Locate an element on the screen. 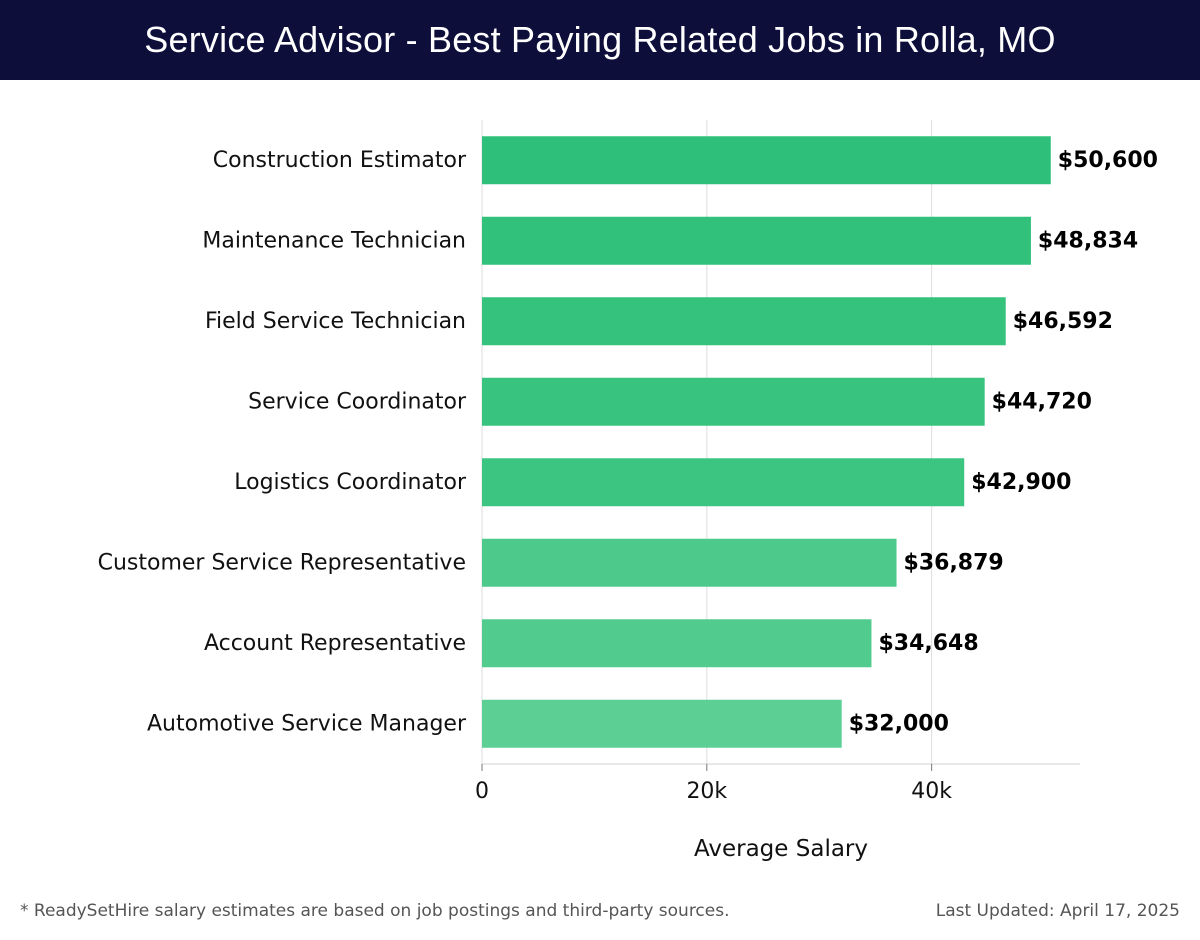 The width and height of the screenshot is (1200, 940). category-label: Automotive Service Manager is located at coordinates (307, 723).